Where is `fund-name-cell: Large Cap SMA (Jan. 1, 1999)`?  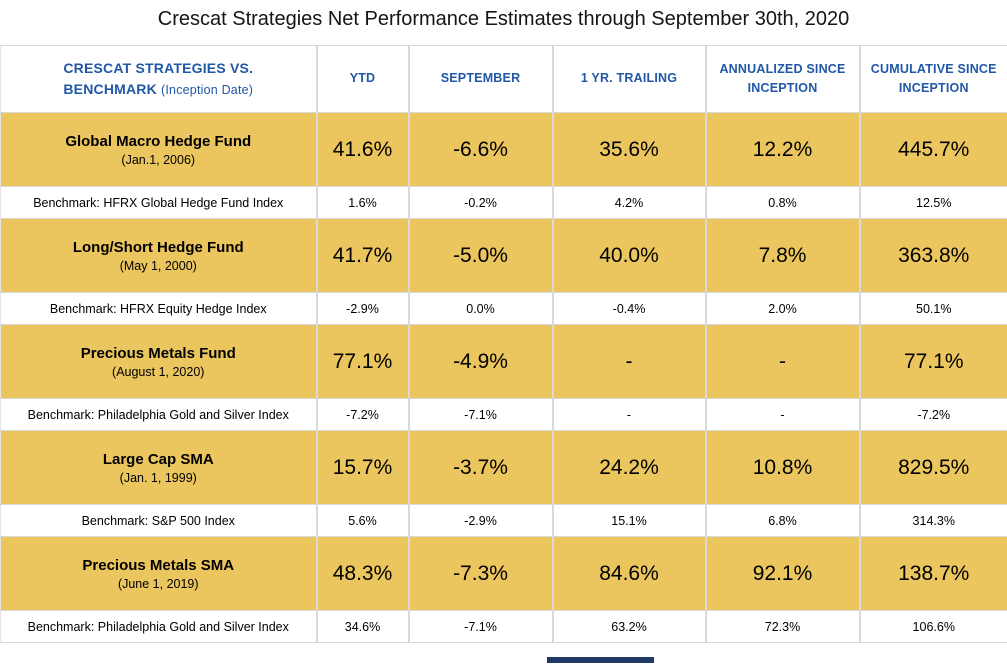 fund-name-cell: Large Cap SMA (Jan. 1, 1999) is located at coordinates (159, 468).